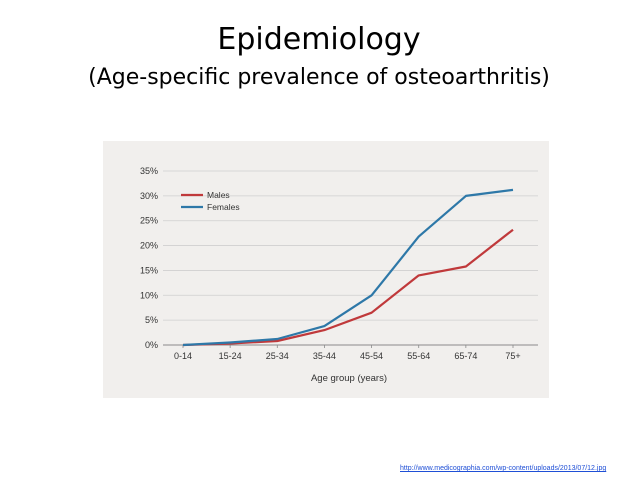 Image resolution: width=638 pixels, height=479 pixels. What do you see at coordinates (218, 195) in the screenshot?
I see `legend-label-males: Males` at bounding box center [218, 195].